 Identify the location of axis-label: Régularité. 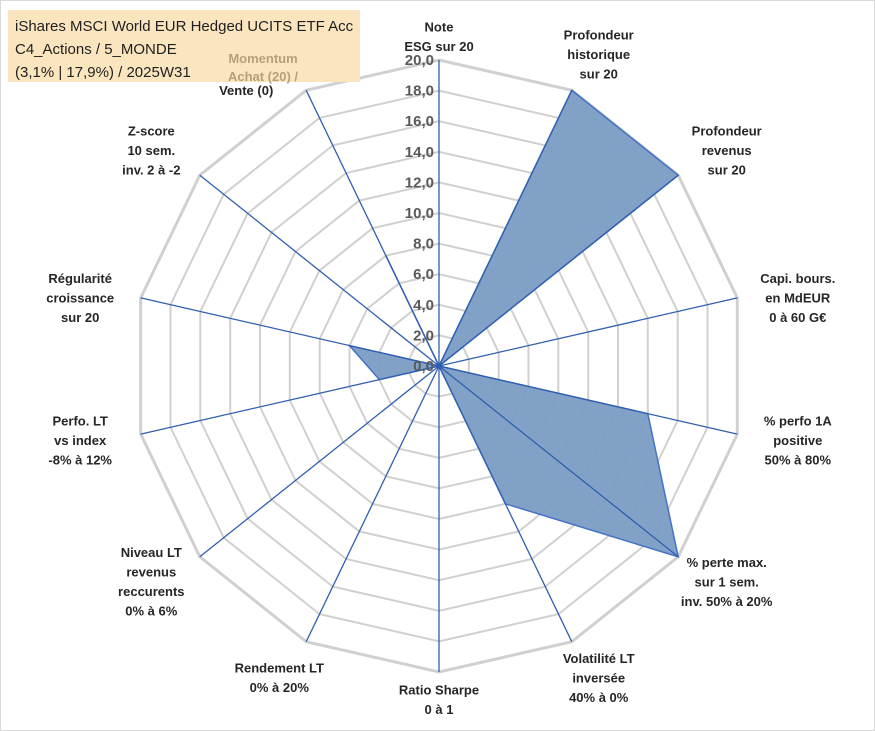
(80, 278).